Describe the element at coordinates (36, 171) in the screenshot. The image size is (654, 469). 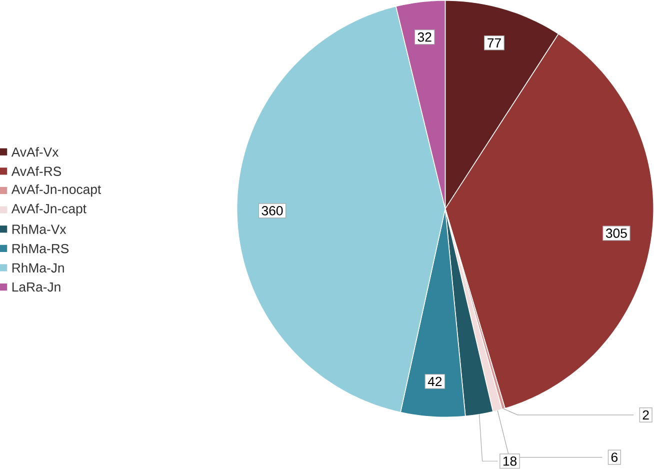
I see `legend-label: AvAf-RS` at that location.